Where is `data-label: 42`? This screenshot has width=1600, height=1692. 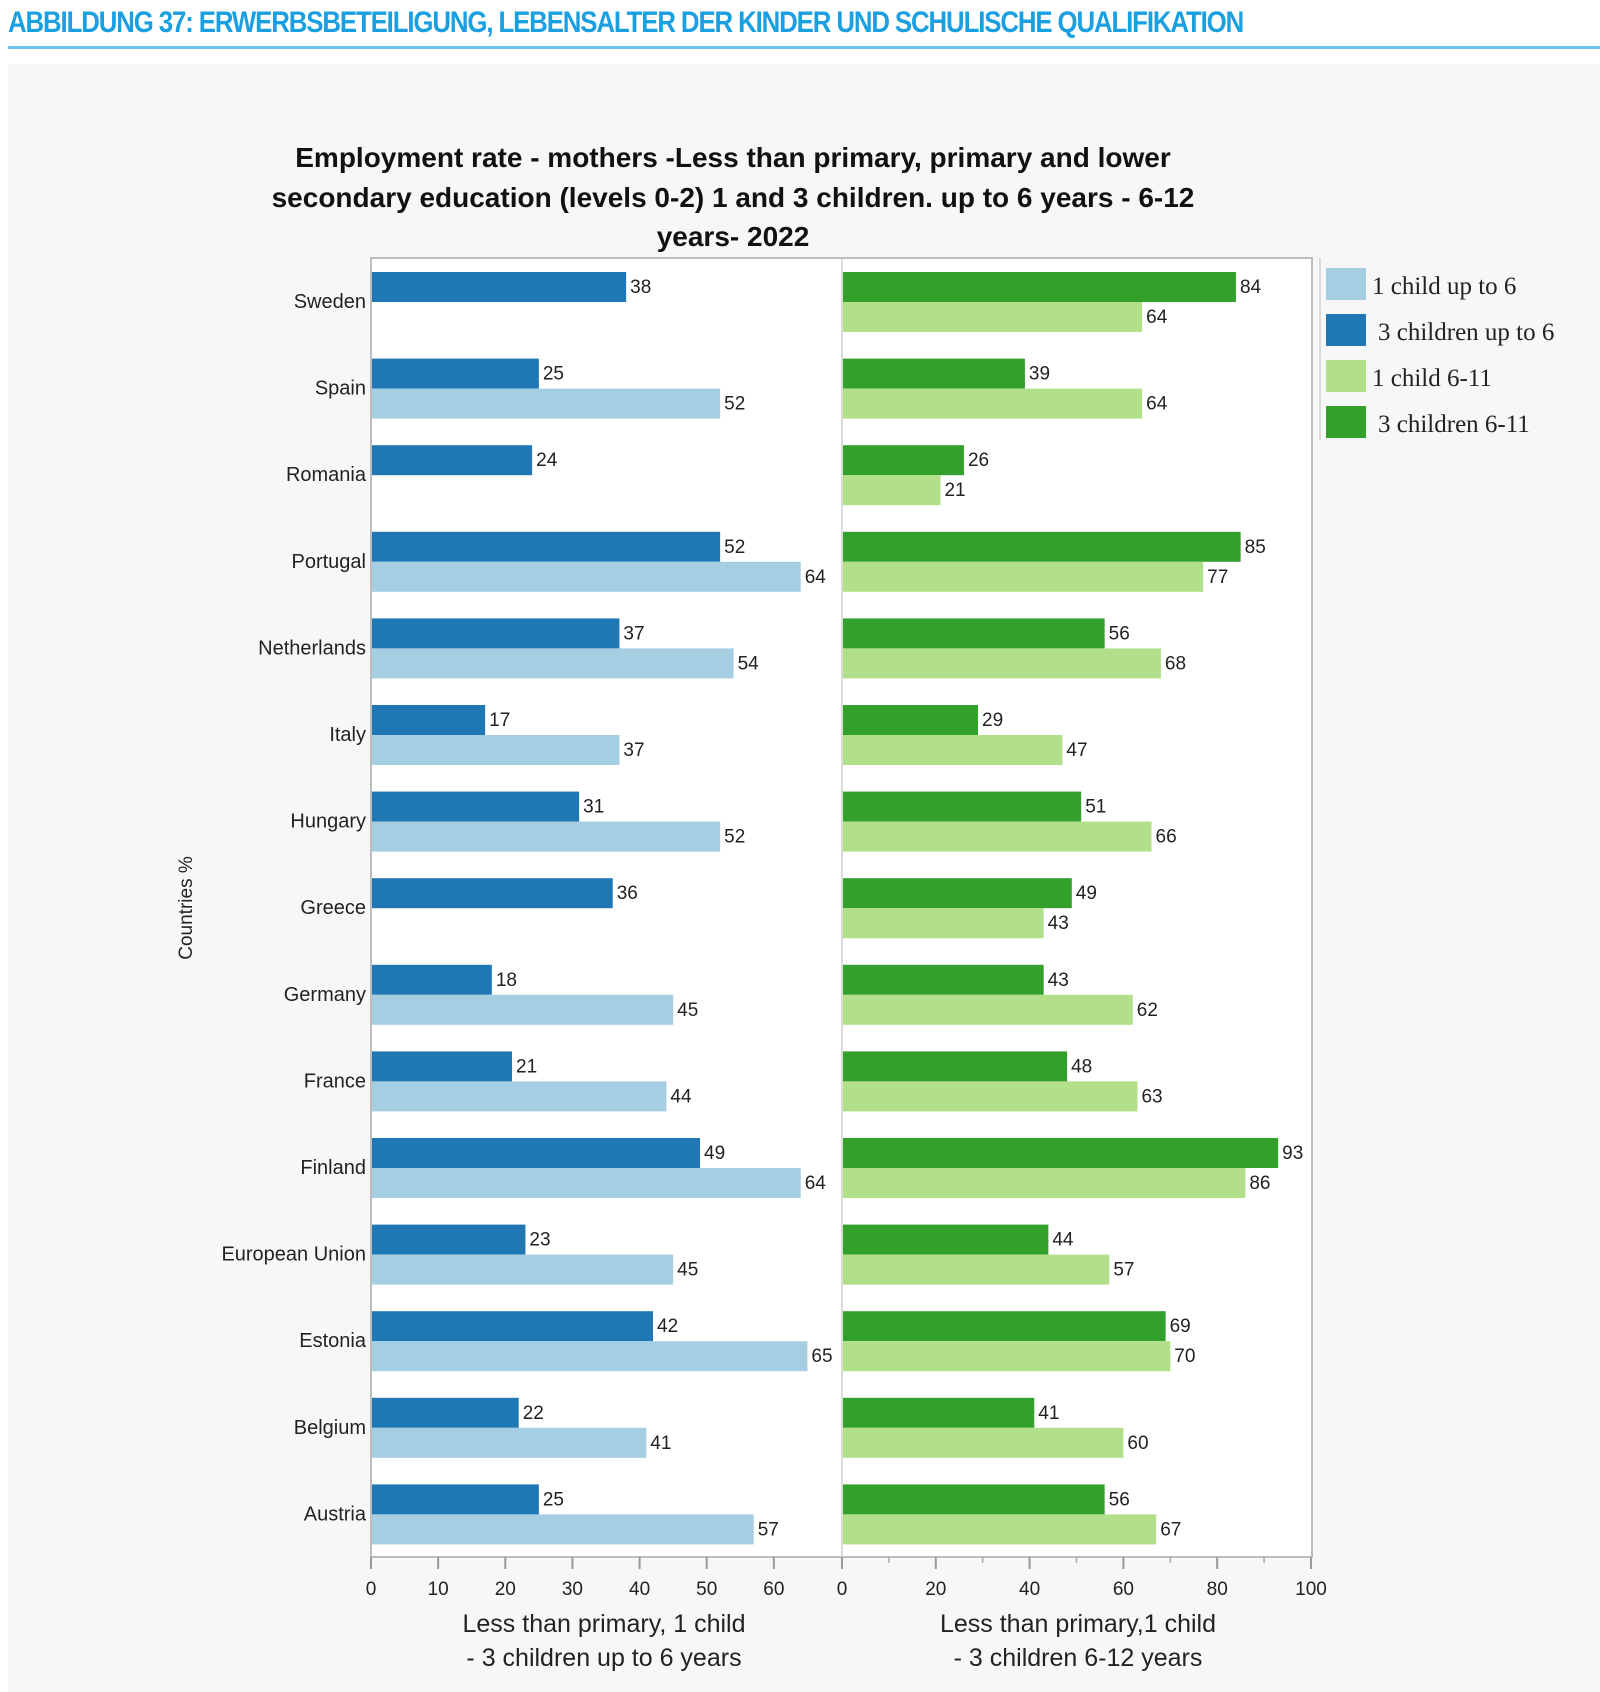
data-label: 42 is located at coordinates (667, 1326).